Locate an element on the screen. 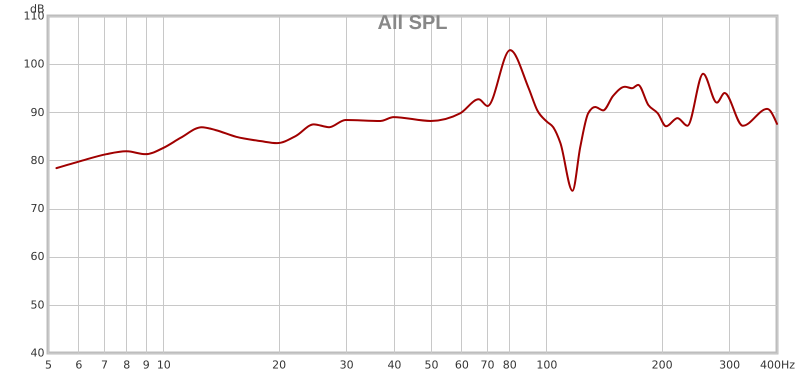 This screenshot has height=374, width=800. x-tick-label: 100 is located at coordinates (547, 365).